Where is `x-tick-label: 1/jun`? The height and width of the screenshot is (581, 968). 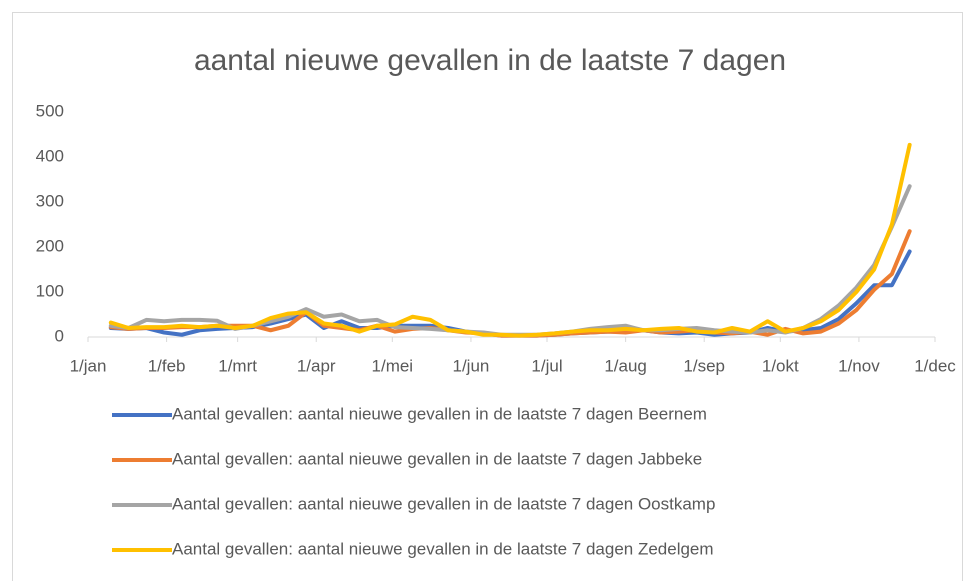
x-tick-label: 1/jun is located at coordinates (470, 365).